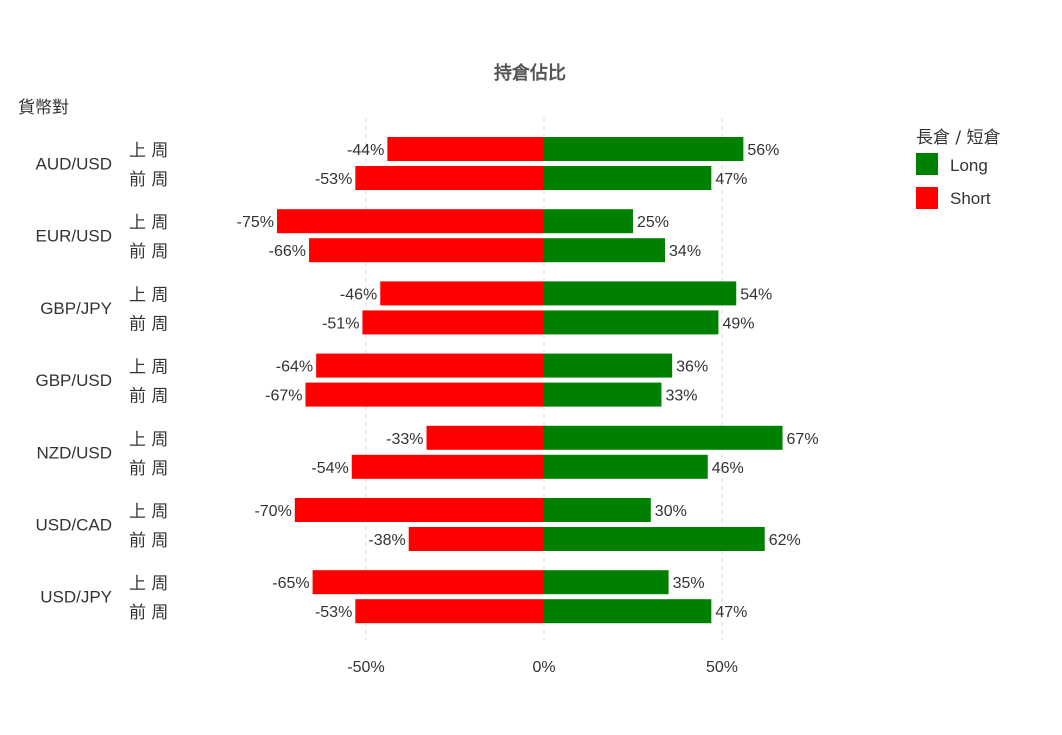 This screenshot has height=735, width=1062. I want to click on short-value-label: -51%, so click(340, 323).